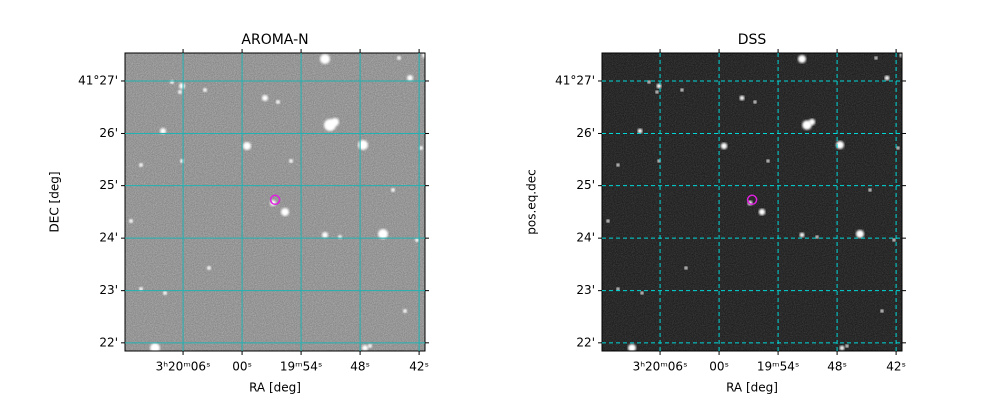  Describe the element at coordinates (55, 202) in the screenshot. I see `y-axis-label: DEC [deg]` at that location.